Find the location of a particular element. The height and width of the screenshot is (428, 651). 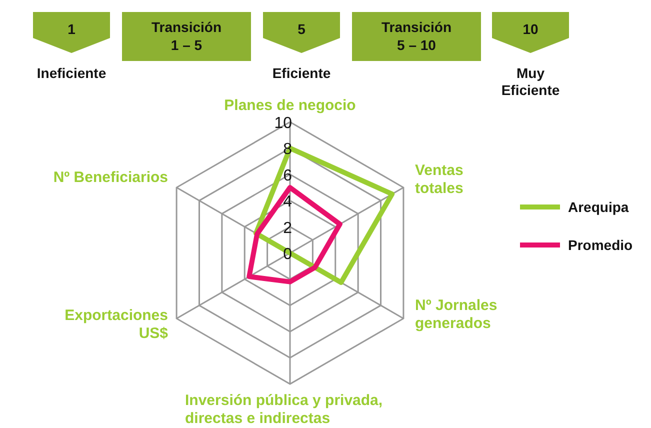

spoke-label: Nº Jornales generados is located at coordinates (456, 314).